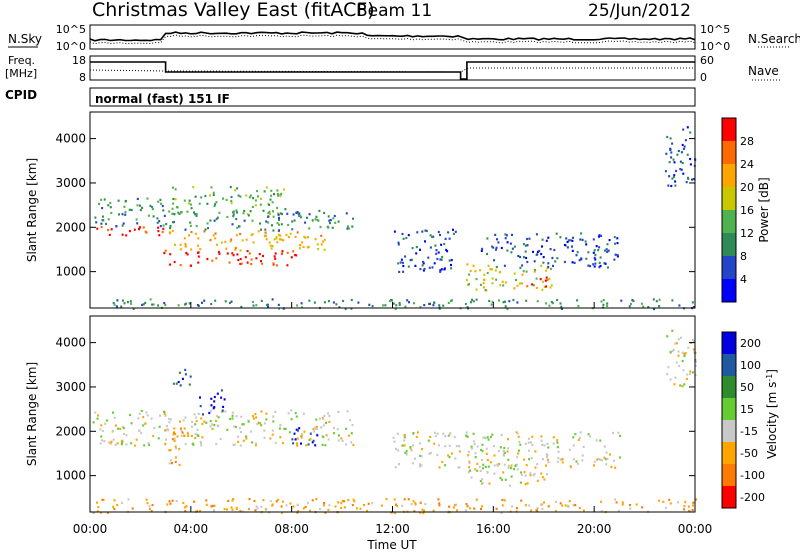 The height and width of the screenshot is (554, 800). I want to click on noise-search-trace, so click(392, 39).